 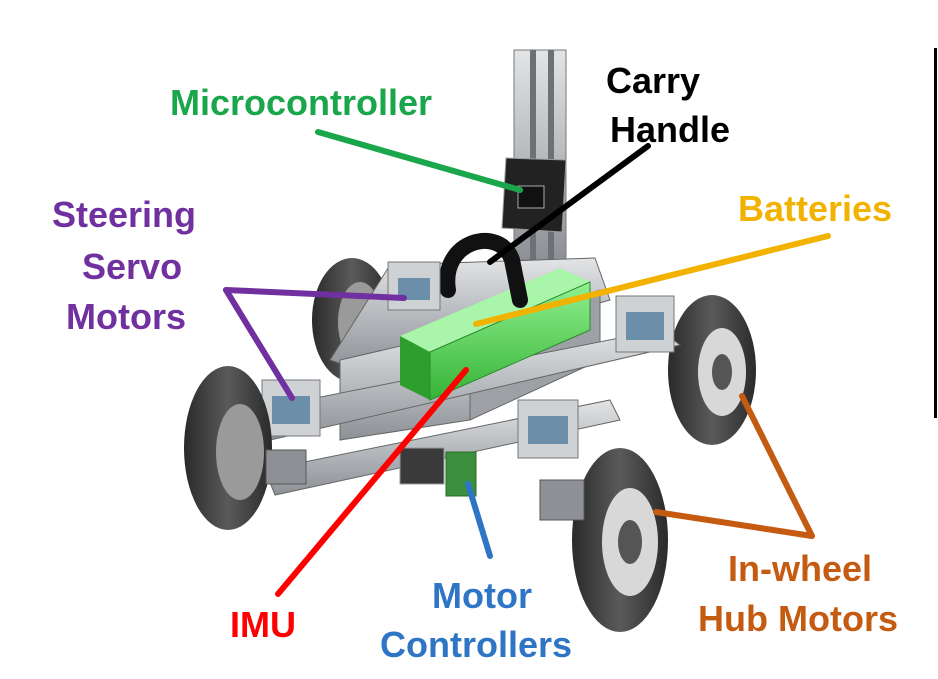 I want to click on carry-handle, so click(x=483, y=270).